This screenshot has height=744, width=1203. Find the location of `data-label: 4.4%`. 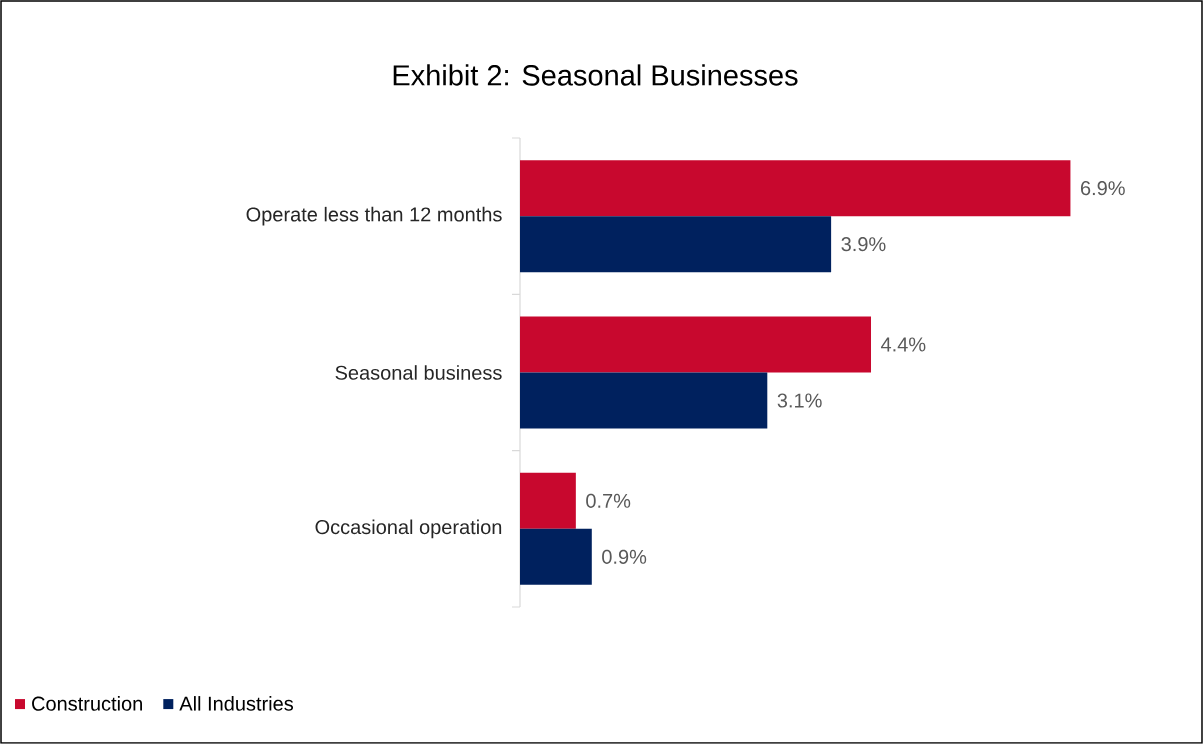

data-label: 4.4% is located at coordinates (903, 344).